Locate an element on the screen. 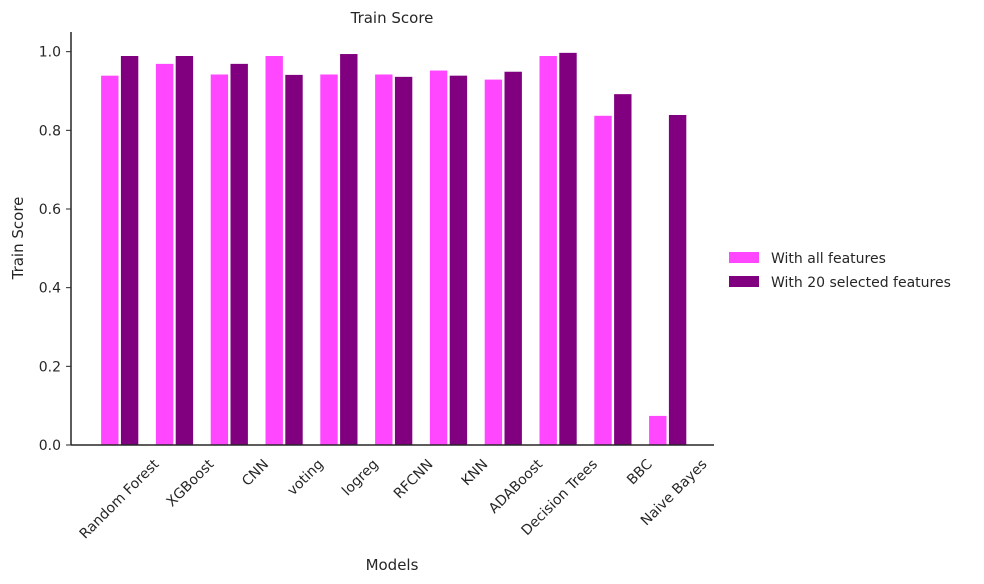 The width and height of the screenshot is (984, 584). y-axis-label: Train Score is located at coordinates (18, 239).